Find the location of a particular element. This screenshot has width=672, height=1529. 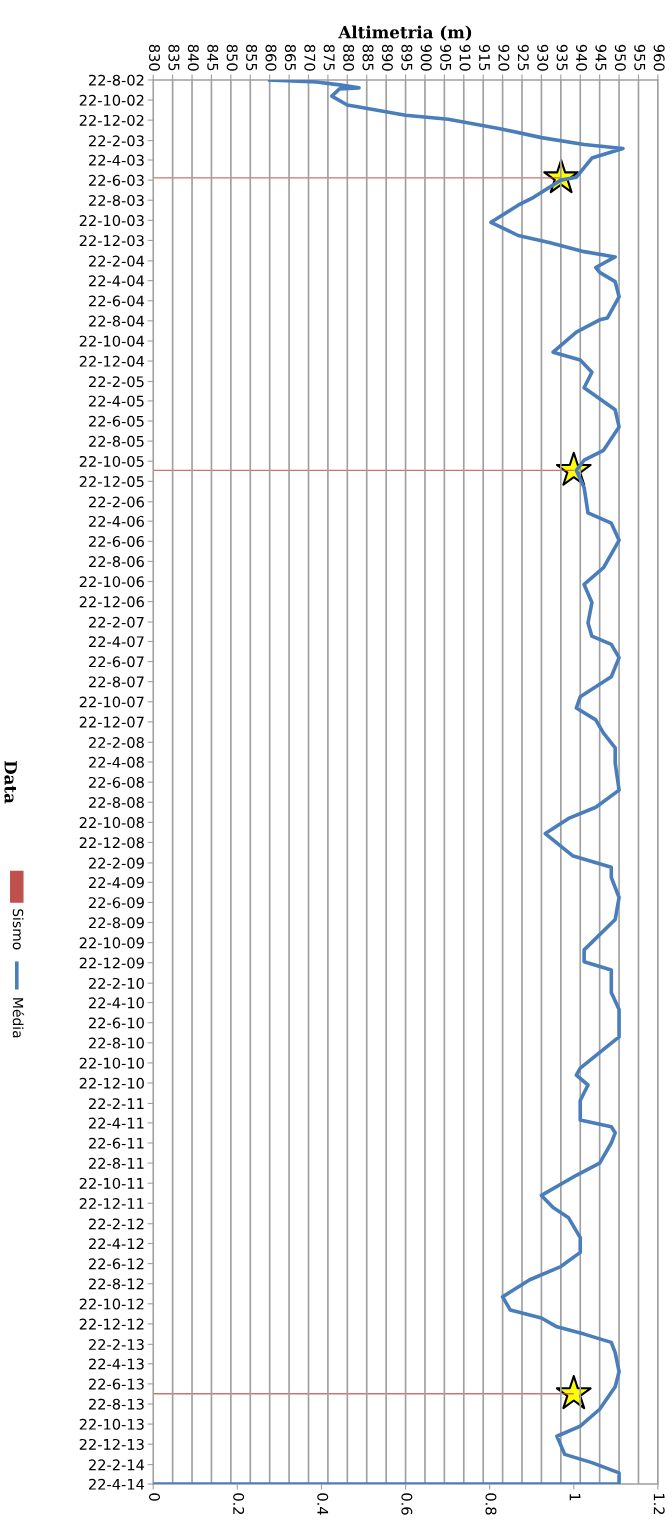

x2-tick-label: 895 is located at coordinates (407, 57).